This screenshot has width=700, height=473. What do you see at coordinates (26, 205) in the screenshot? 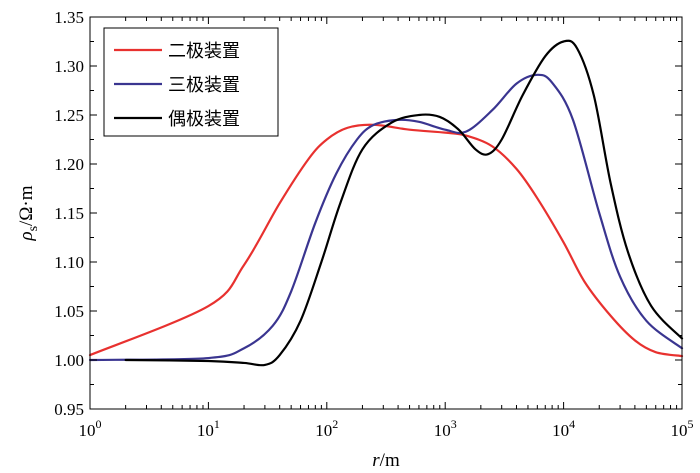
I see `y-axis-unit: /Ω·m` at bounding box center [26, 205].